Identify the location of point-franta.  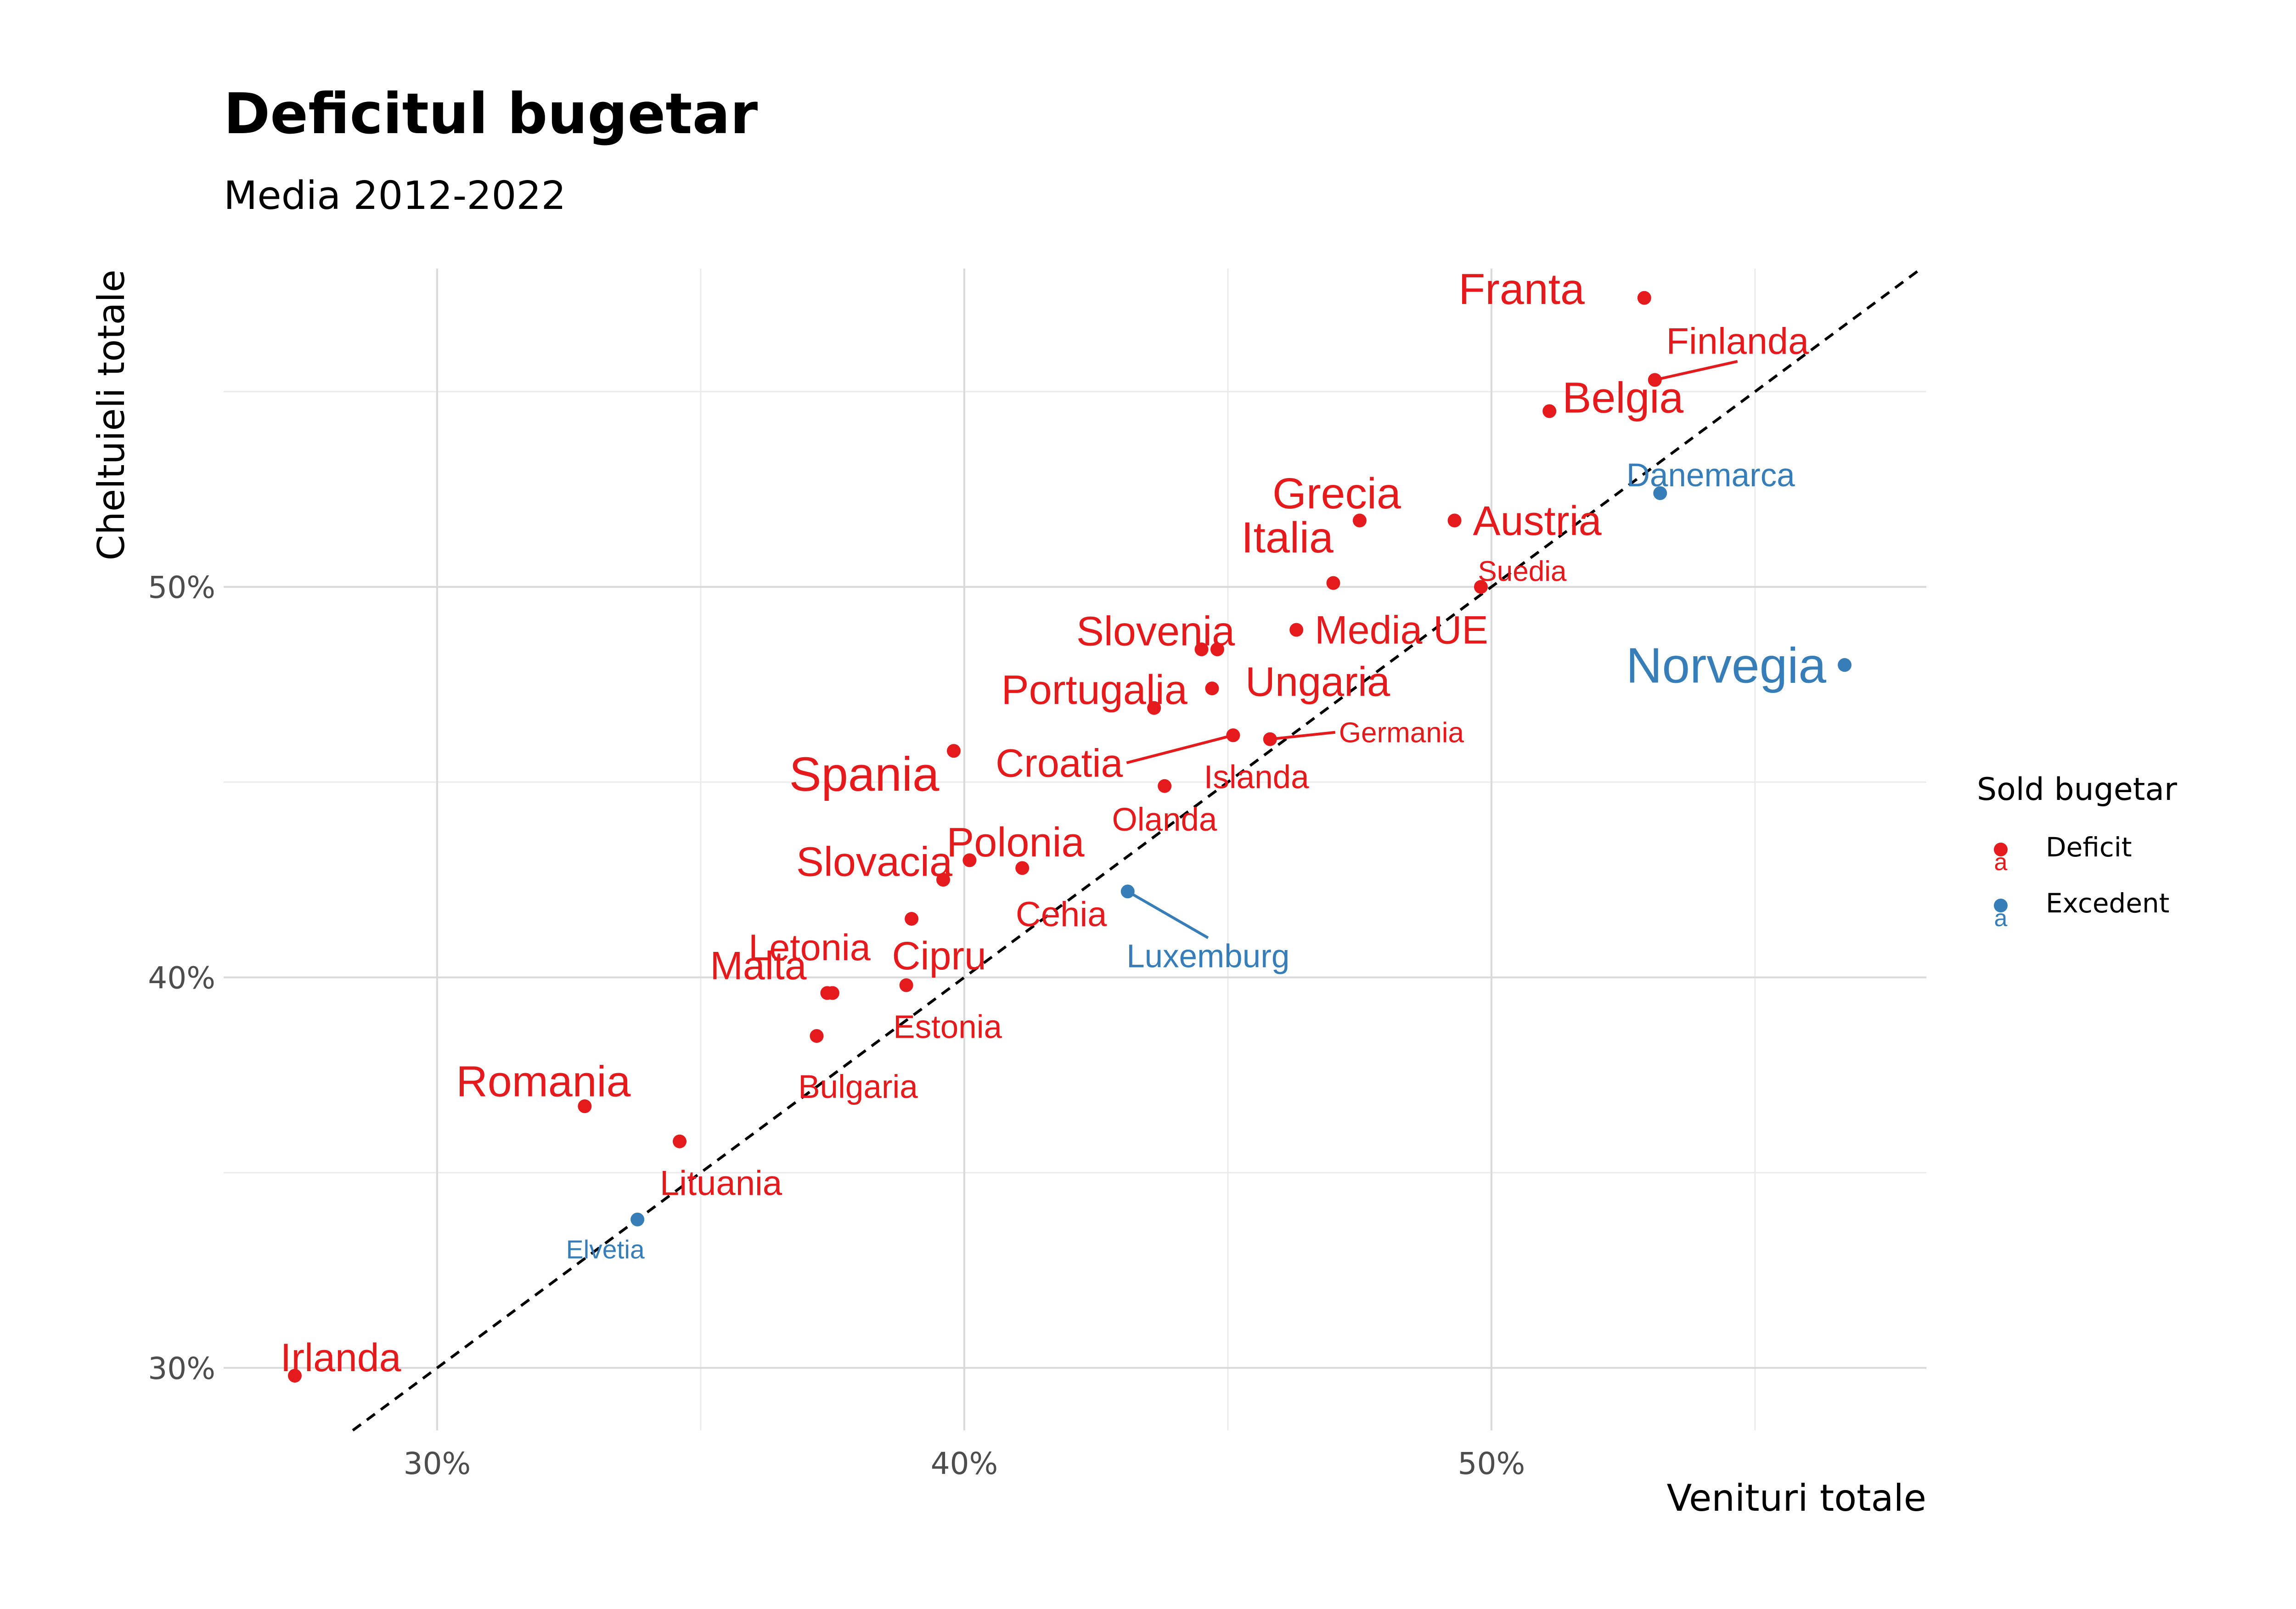
(1644, 298).